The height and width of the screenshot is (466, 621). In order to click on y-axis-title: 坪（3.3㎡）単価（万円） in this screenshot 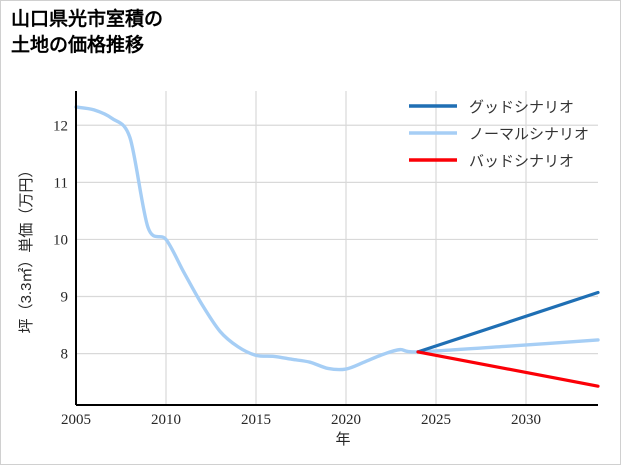, I will do `click(26, 248)`.